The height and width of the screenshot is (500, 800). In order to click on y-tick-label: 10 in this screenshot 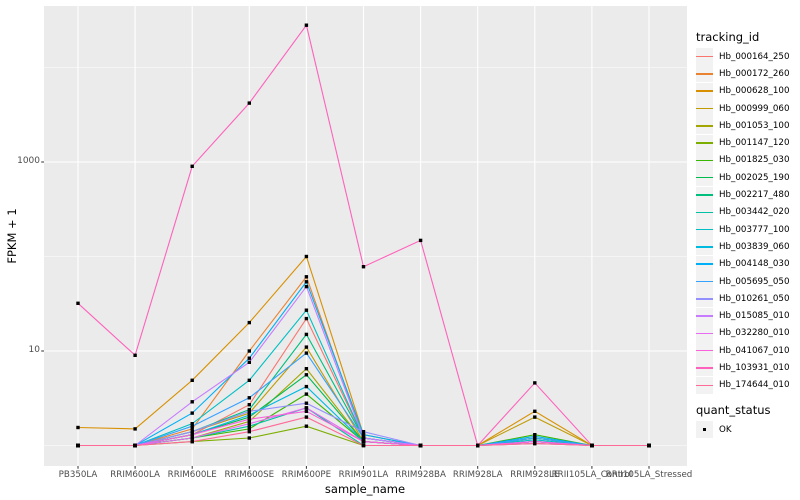, I will do `click(34, 350)`.